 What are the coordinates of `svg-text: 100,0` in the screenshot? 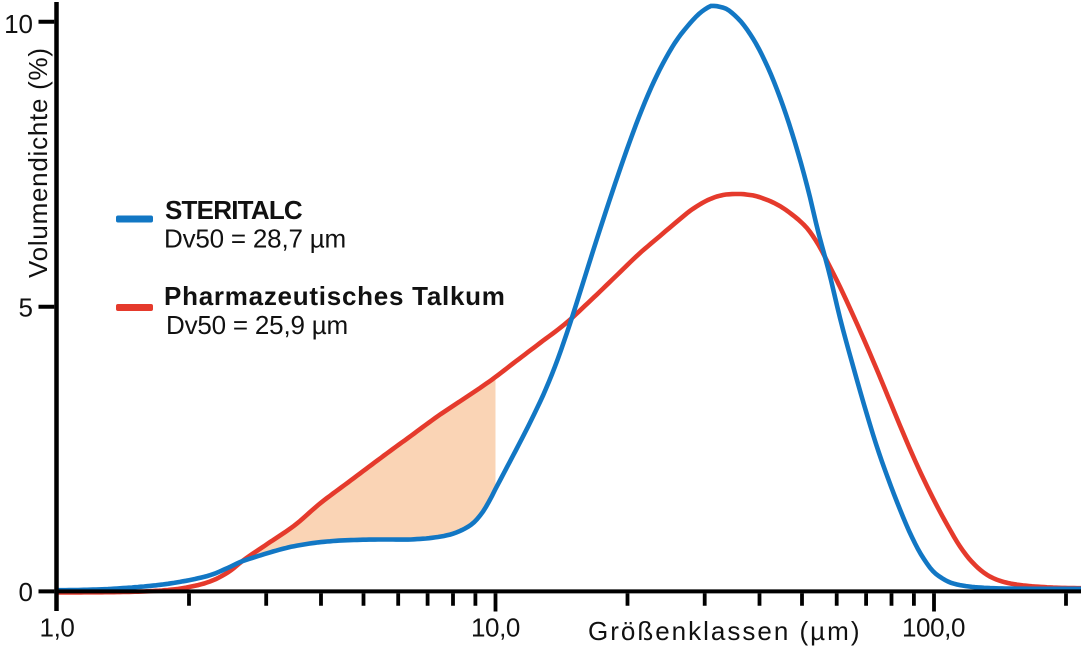 It's located at (933, 628).